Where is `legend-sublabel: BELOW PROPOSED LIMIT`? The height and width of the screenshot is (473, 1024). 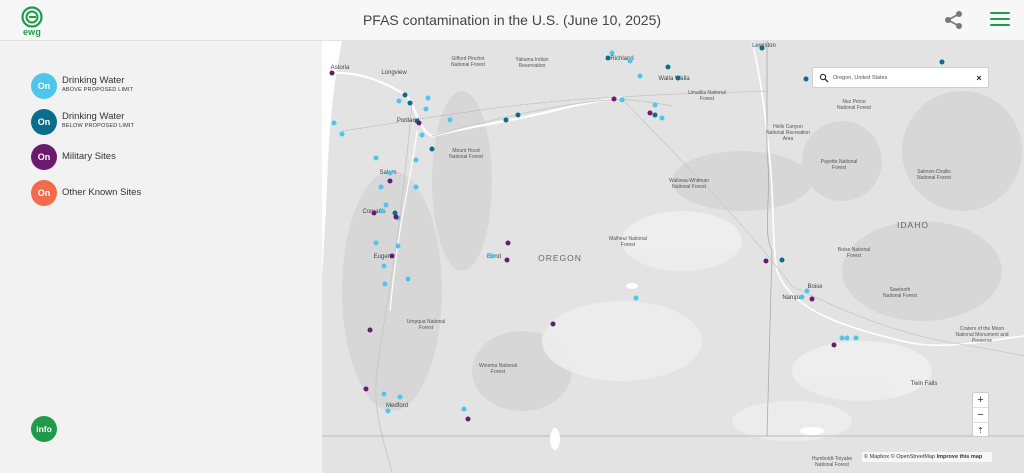
legend-sublabel: BELOW PROPOSED LIMIT is located at coordinates (98, 126).